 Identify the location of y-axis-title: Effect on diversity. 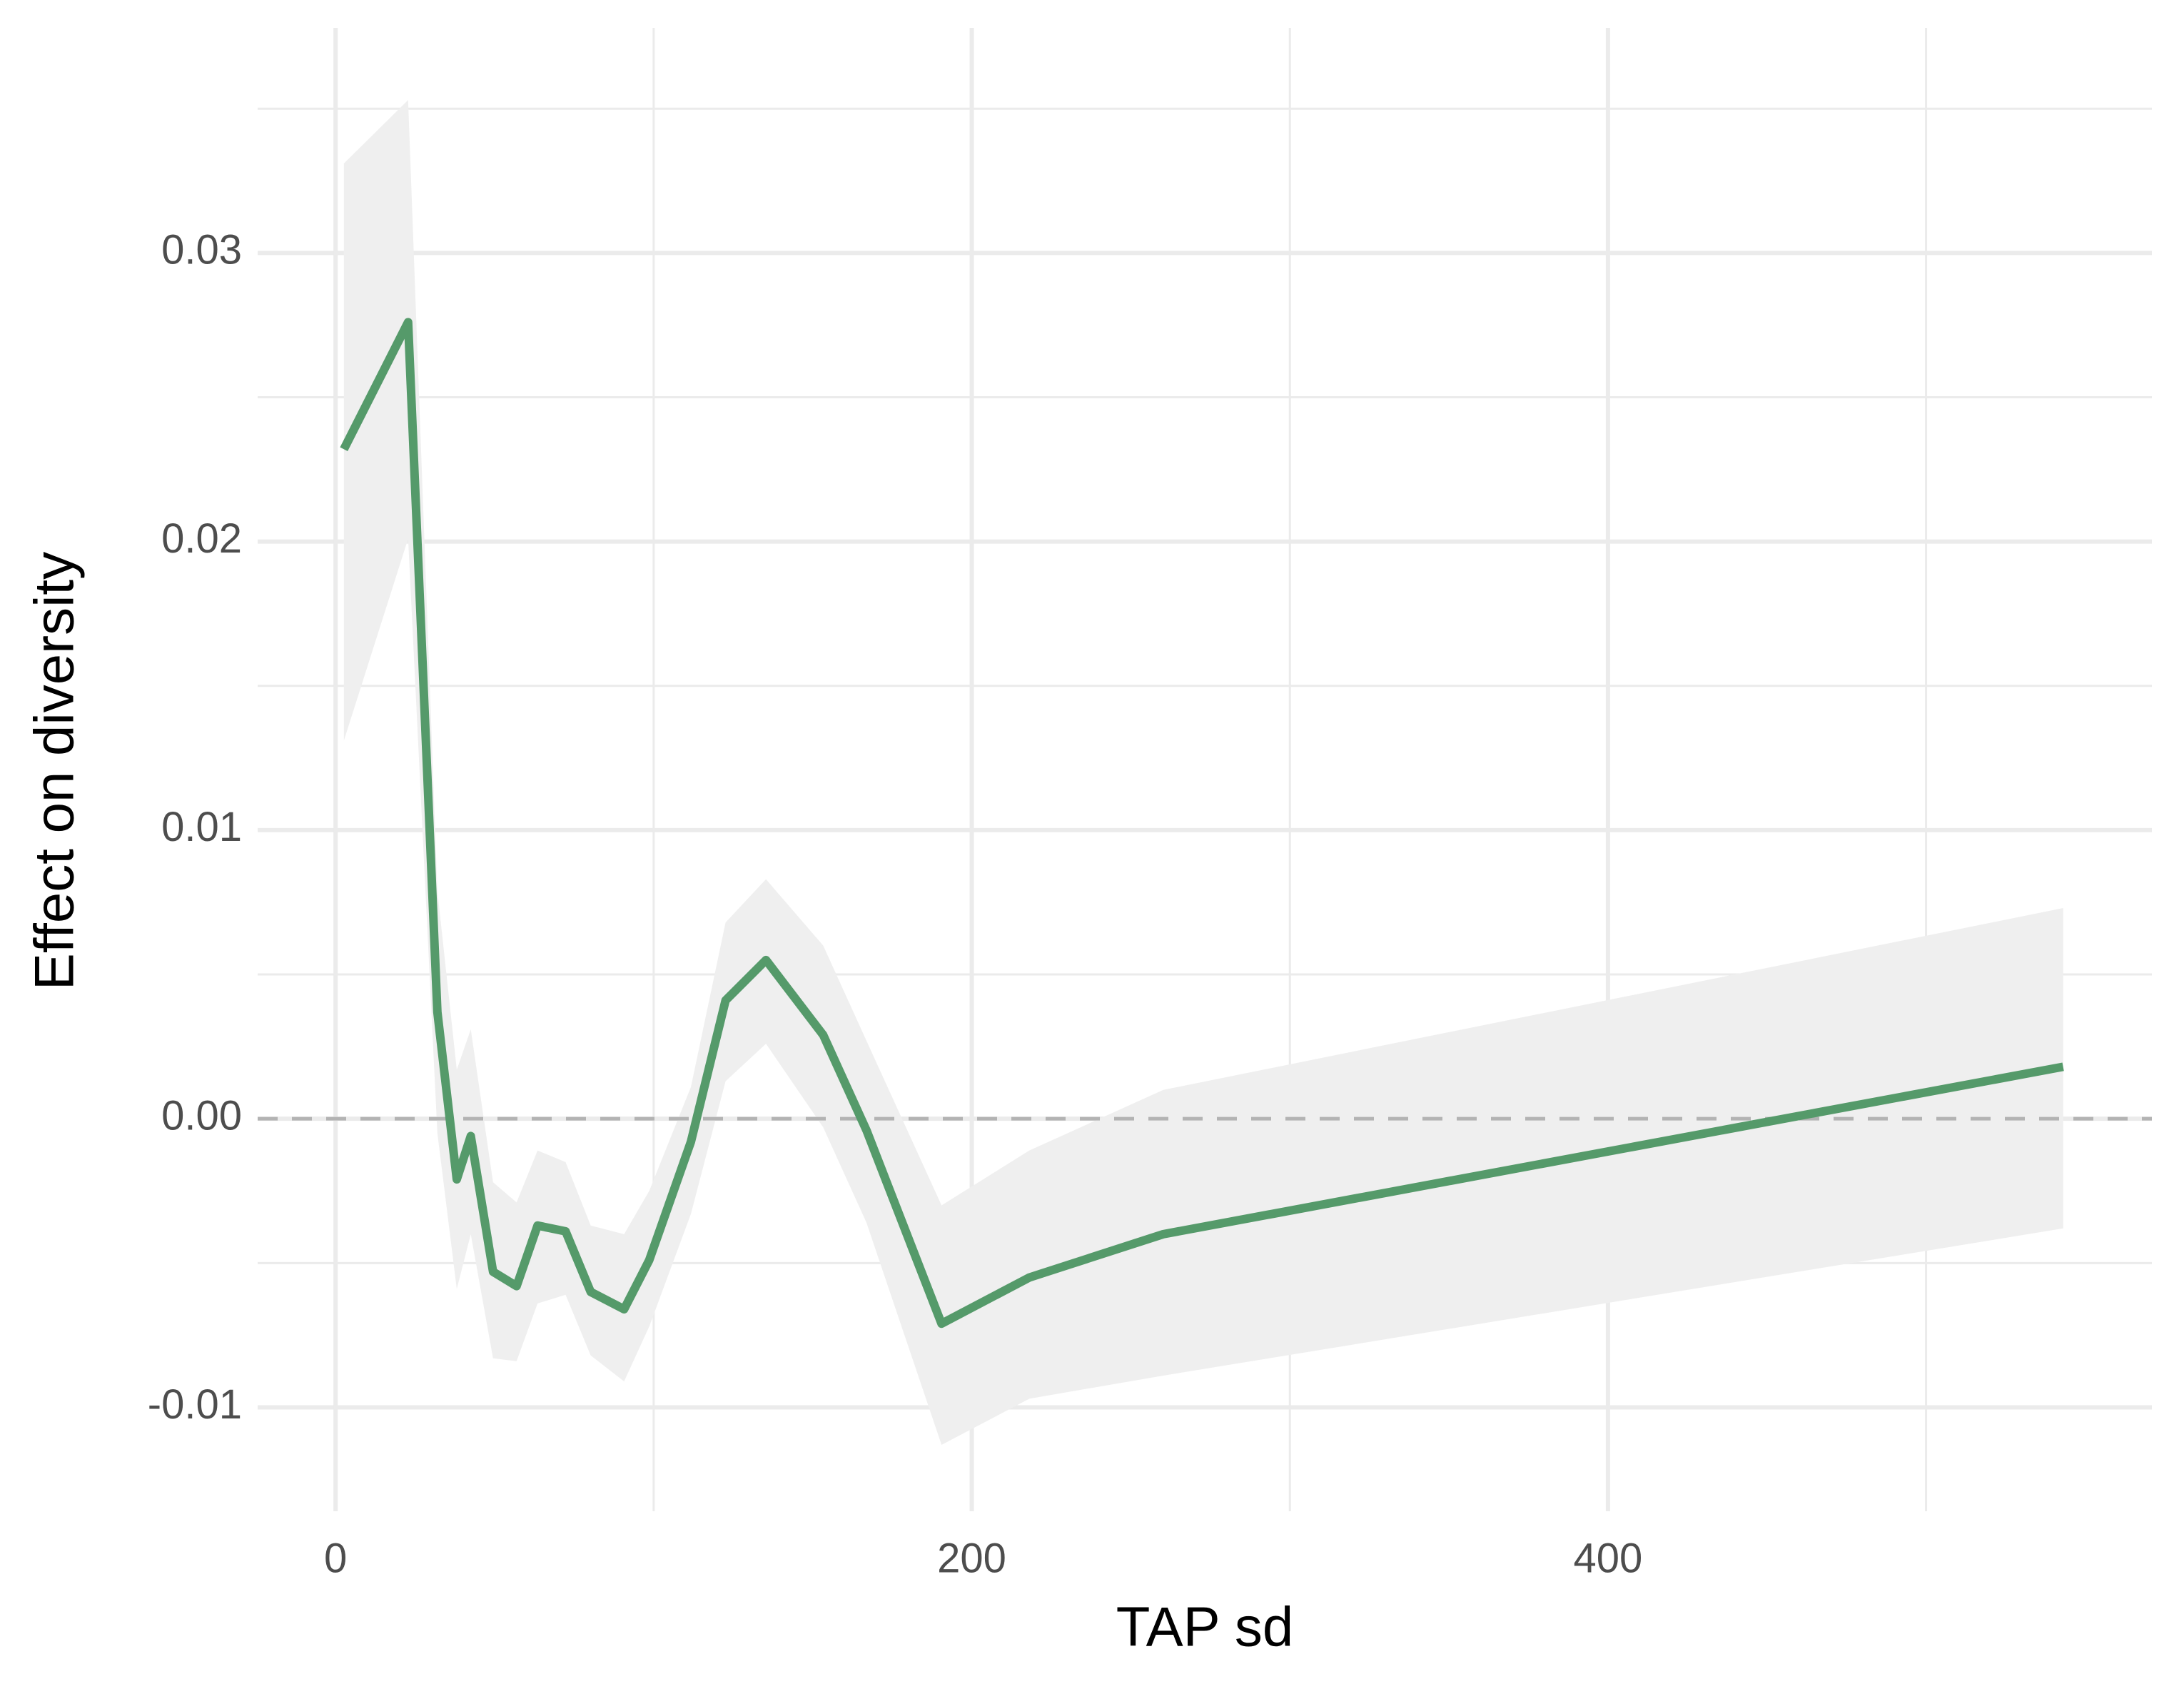
(54, 771).